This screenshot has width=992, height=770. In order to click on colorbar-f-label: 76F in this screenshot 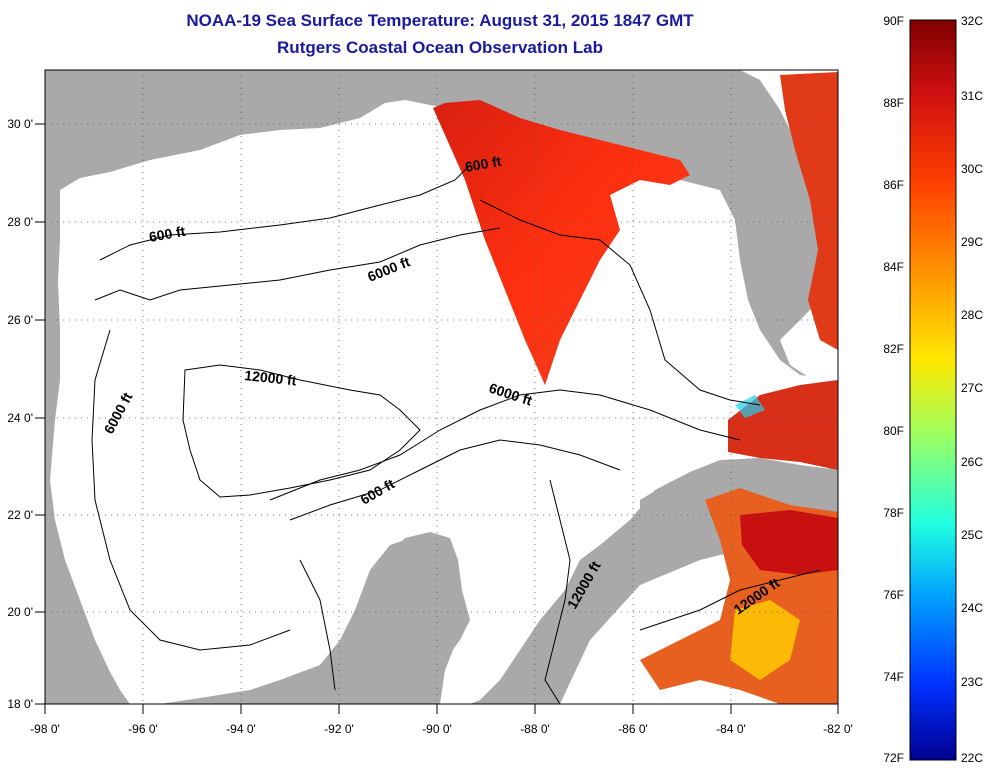, I will do `click(893, 595)`.